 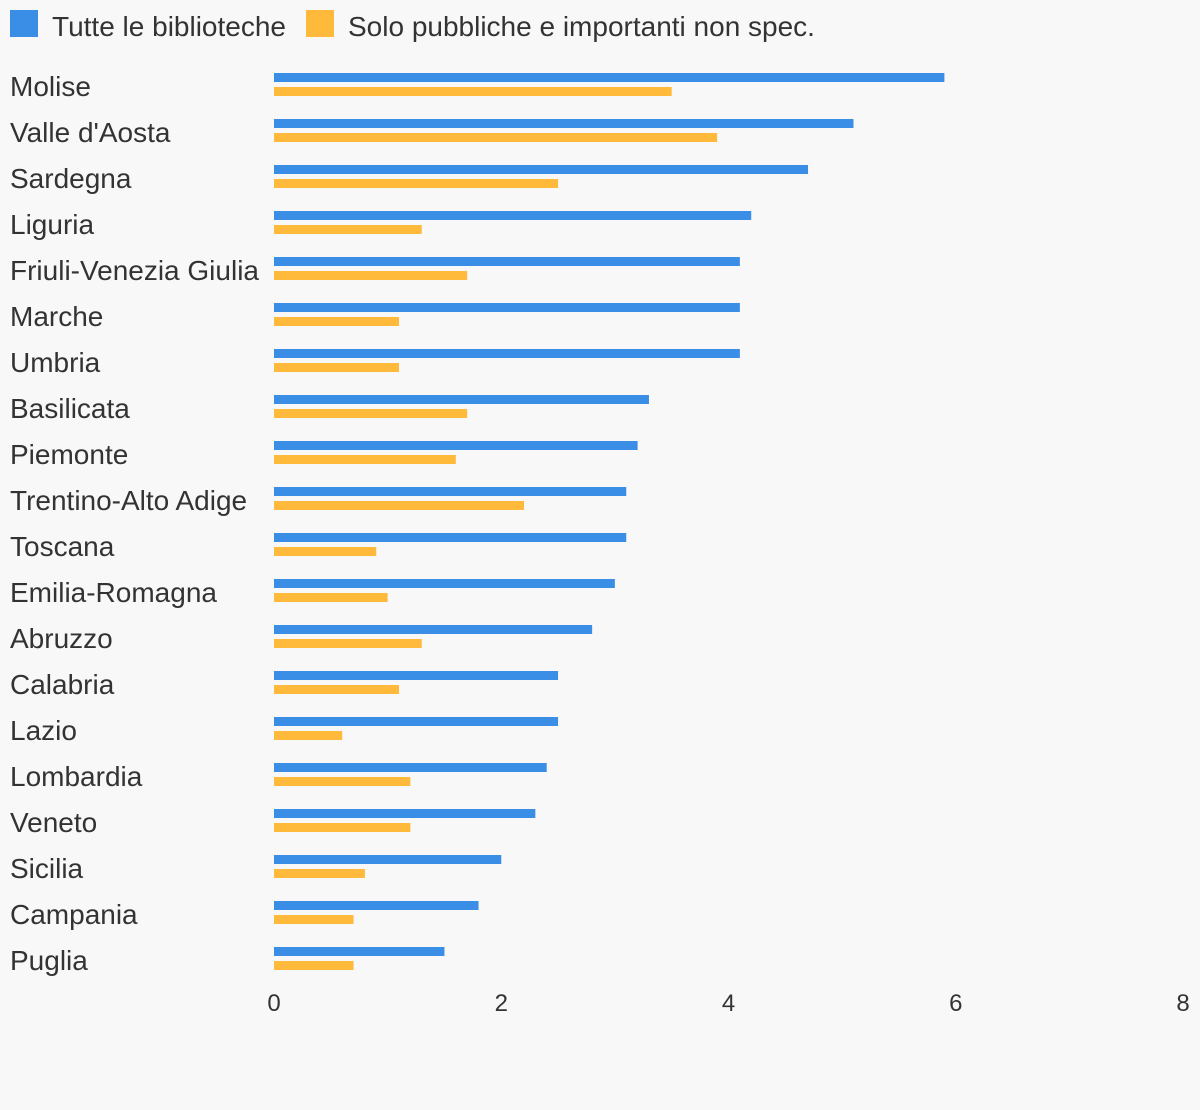 I want to click on category-label: Lazio, so click(x=43, y=730).